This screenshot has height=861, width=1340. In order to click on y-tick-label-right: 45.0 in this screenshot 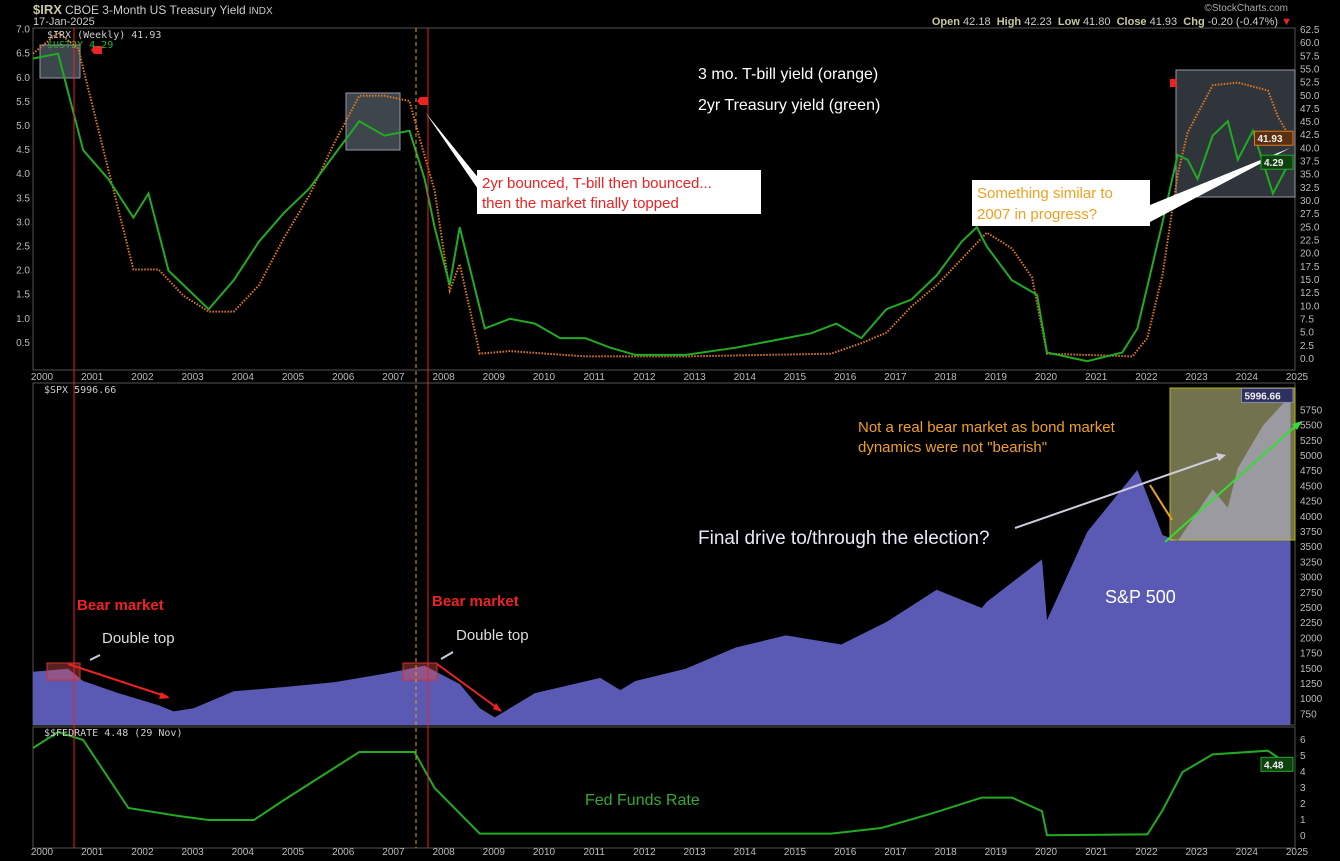, I will do `click(1310, 122)`.